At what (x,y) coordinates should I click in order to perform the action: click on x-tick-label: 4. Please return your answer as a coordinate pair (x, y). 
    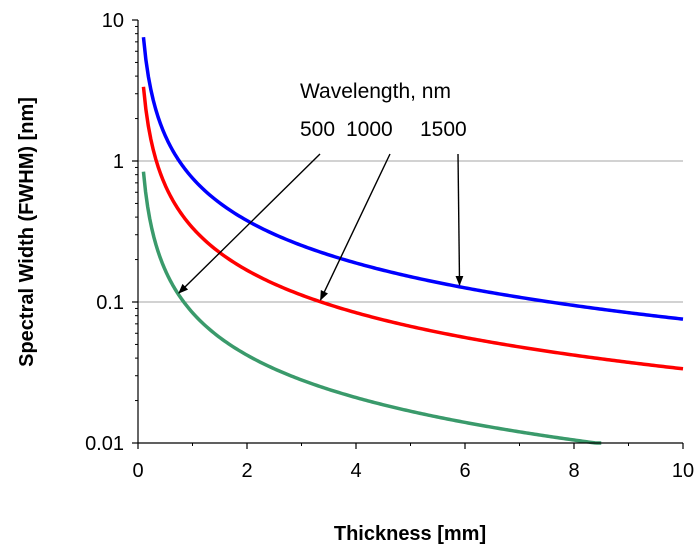
    Looking at the image, I should click on (355, 471).